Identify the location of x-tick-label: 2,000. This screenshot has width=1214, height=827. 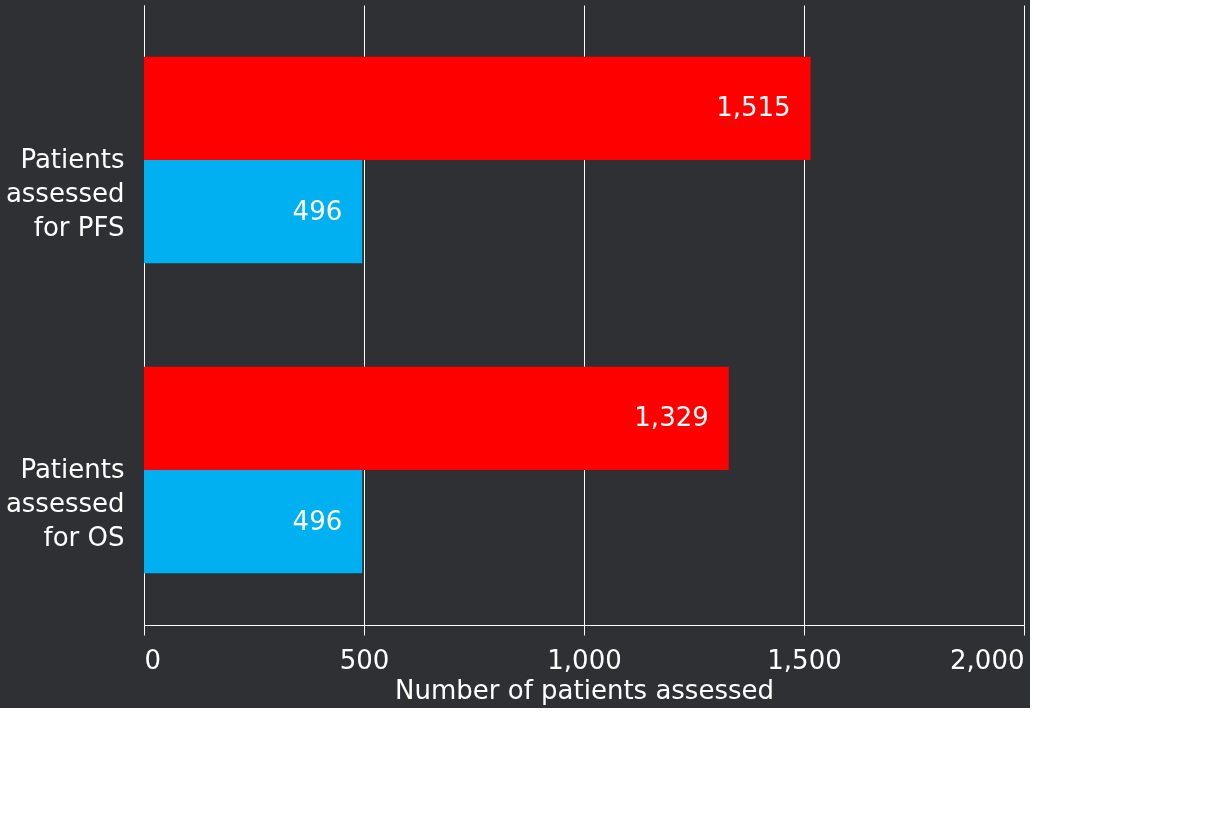
(987, 659).